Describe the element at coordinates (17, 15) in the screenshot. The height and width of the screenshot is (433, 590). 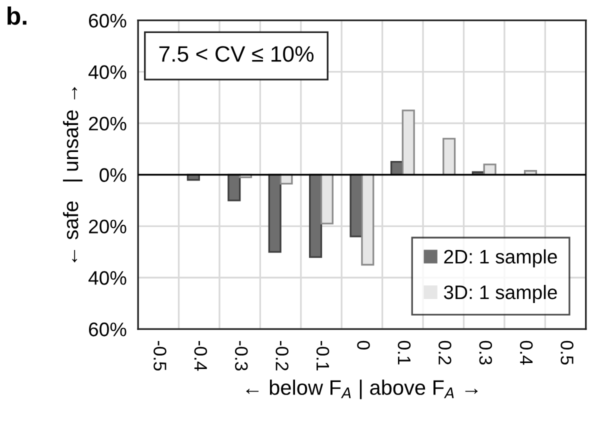
I see `text: b.` at that location.